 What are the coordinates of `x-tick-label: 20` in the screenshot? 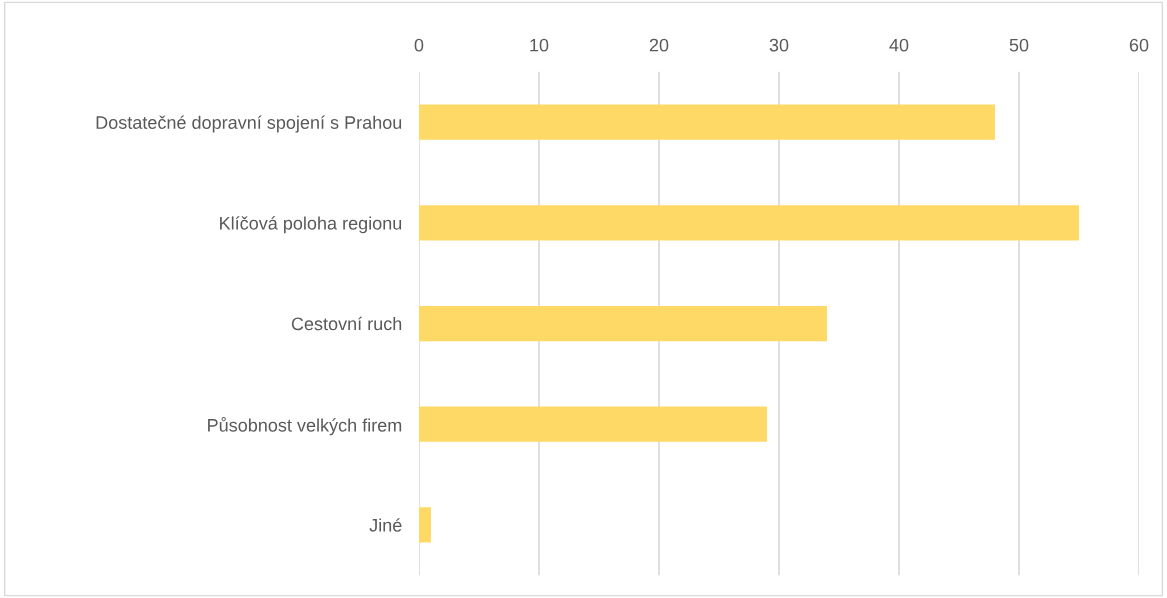 It's located at (659, 45).